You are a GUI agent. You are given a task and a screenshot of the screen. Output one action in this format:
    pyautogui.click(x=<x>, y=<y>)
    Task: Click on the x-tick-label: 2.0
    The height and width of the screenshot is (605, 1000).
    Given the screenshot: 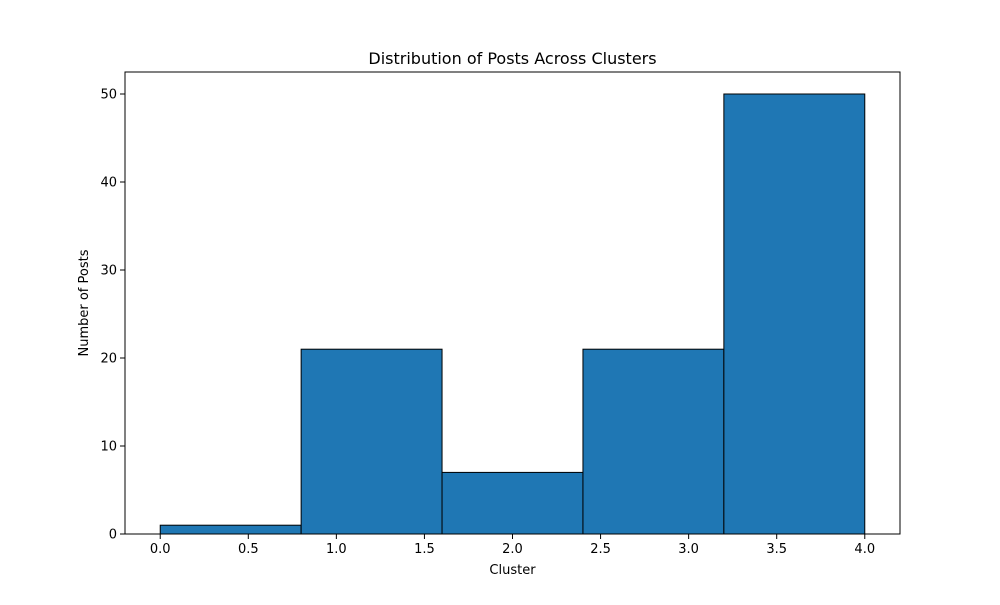 What is the action you would take?
    pyautogui.click(x=512, y=549)
    